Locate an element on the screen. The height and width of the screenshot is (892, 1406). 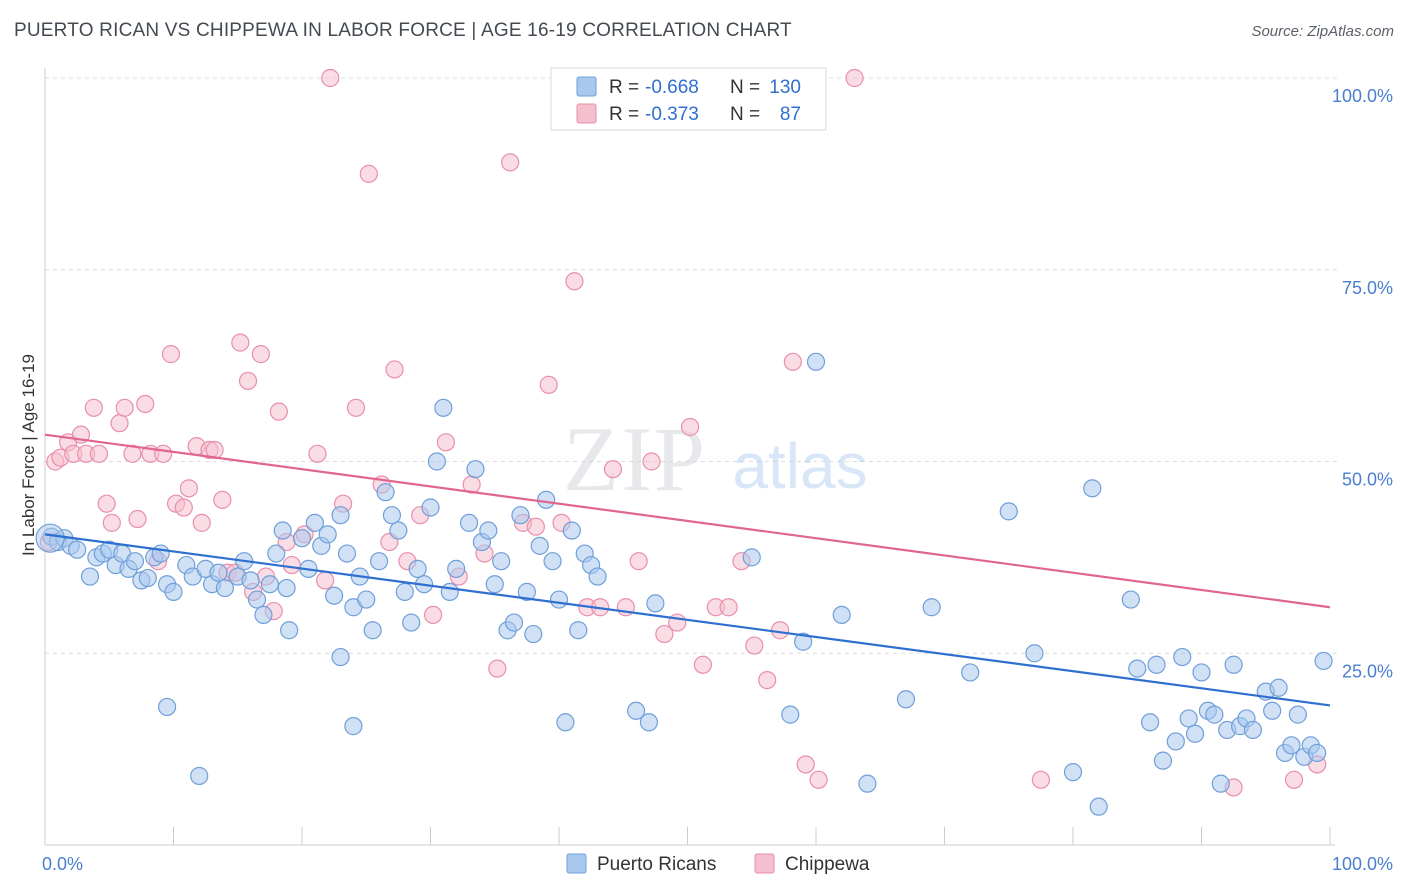
watermark-atlas: atlas is located at coordinates (799, 466).